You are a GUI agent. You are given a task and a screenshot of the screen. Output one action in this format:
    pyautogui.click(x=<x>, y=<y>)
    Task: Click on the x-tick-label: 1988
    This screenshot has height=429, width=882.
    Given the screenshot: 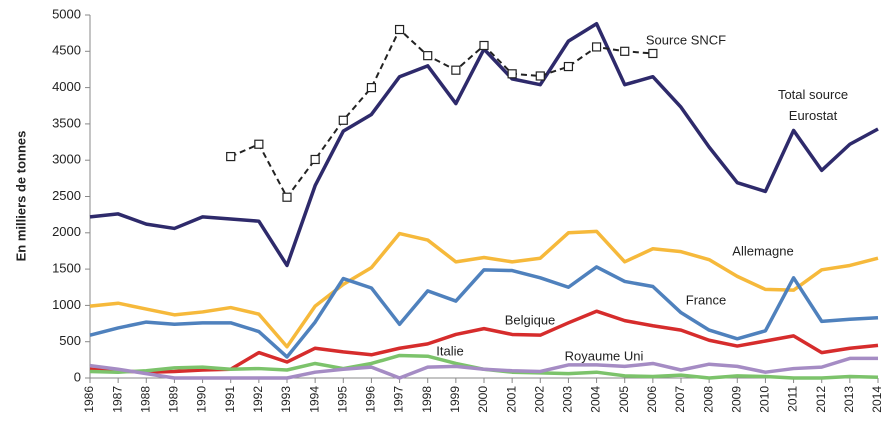 What is the action you would take?
    pyautogui.click(x=145, y=399)
    